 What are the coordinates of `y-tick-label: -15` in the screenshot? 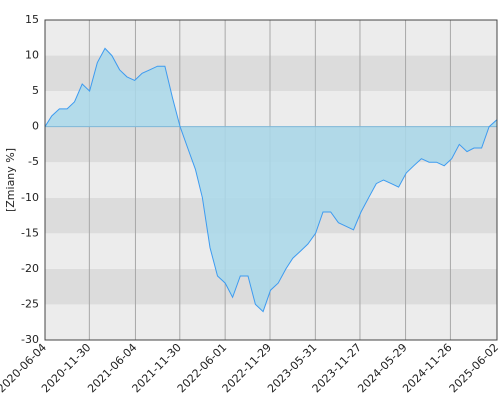 It's located at (30, 232).